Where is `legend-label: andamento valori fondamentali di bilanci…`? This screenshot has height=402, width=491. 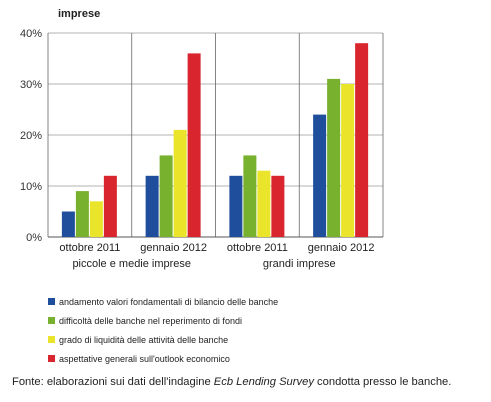
legend-label: andamento valori fondamentali di bilanci… is located at coordinates (169, 301).